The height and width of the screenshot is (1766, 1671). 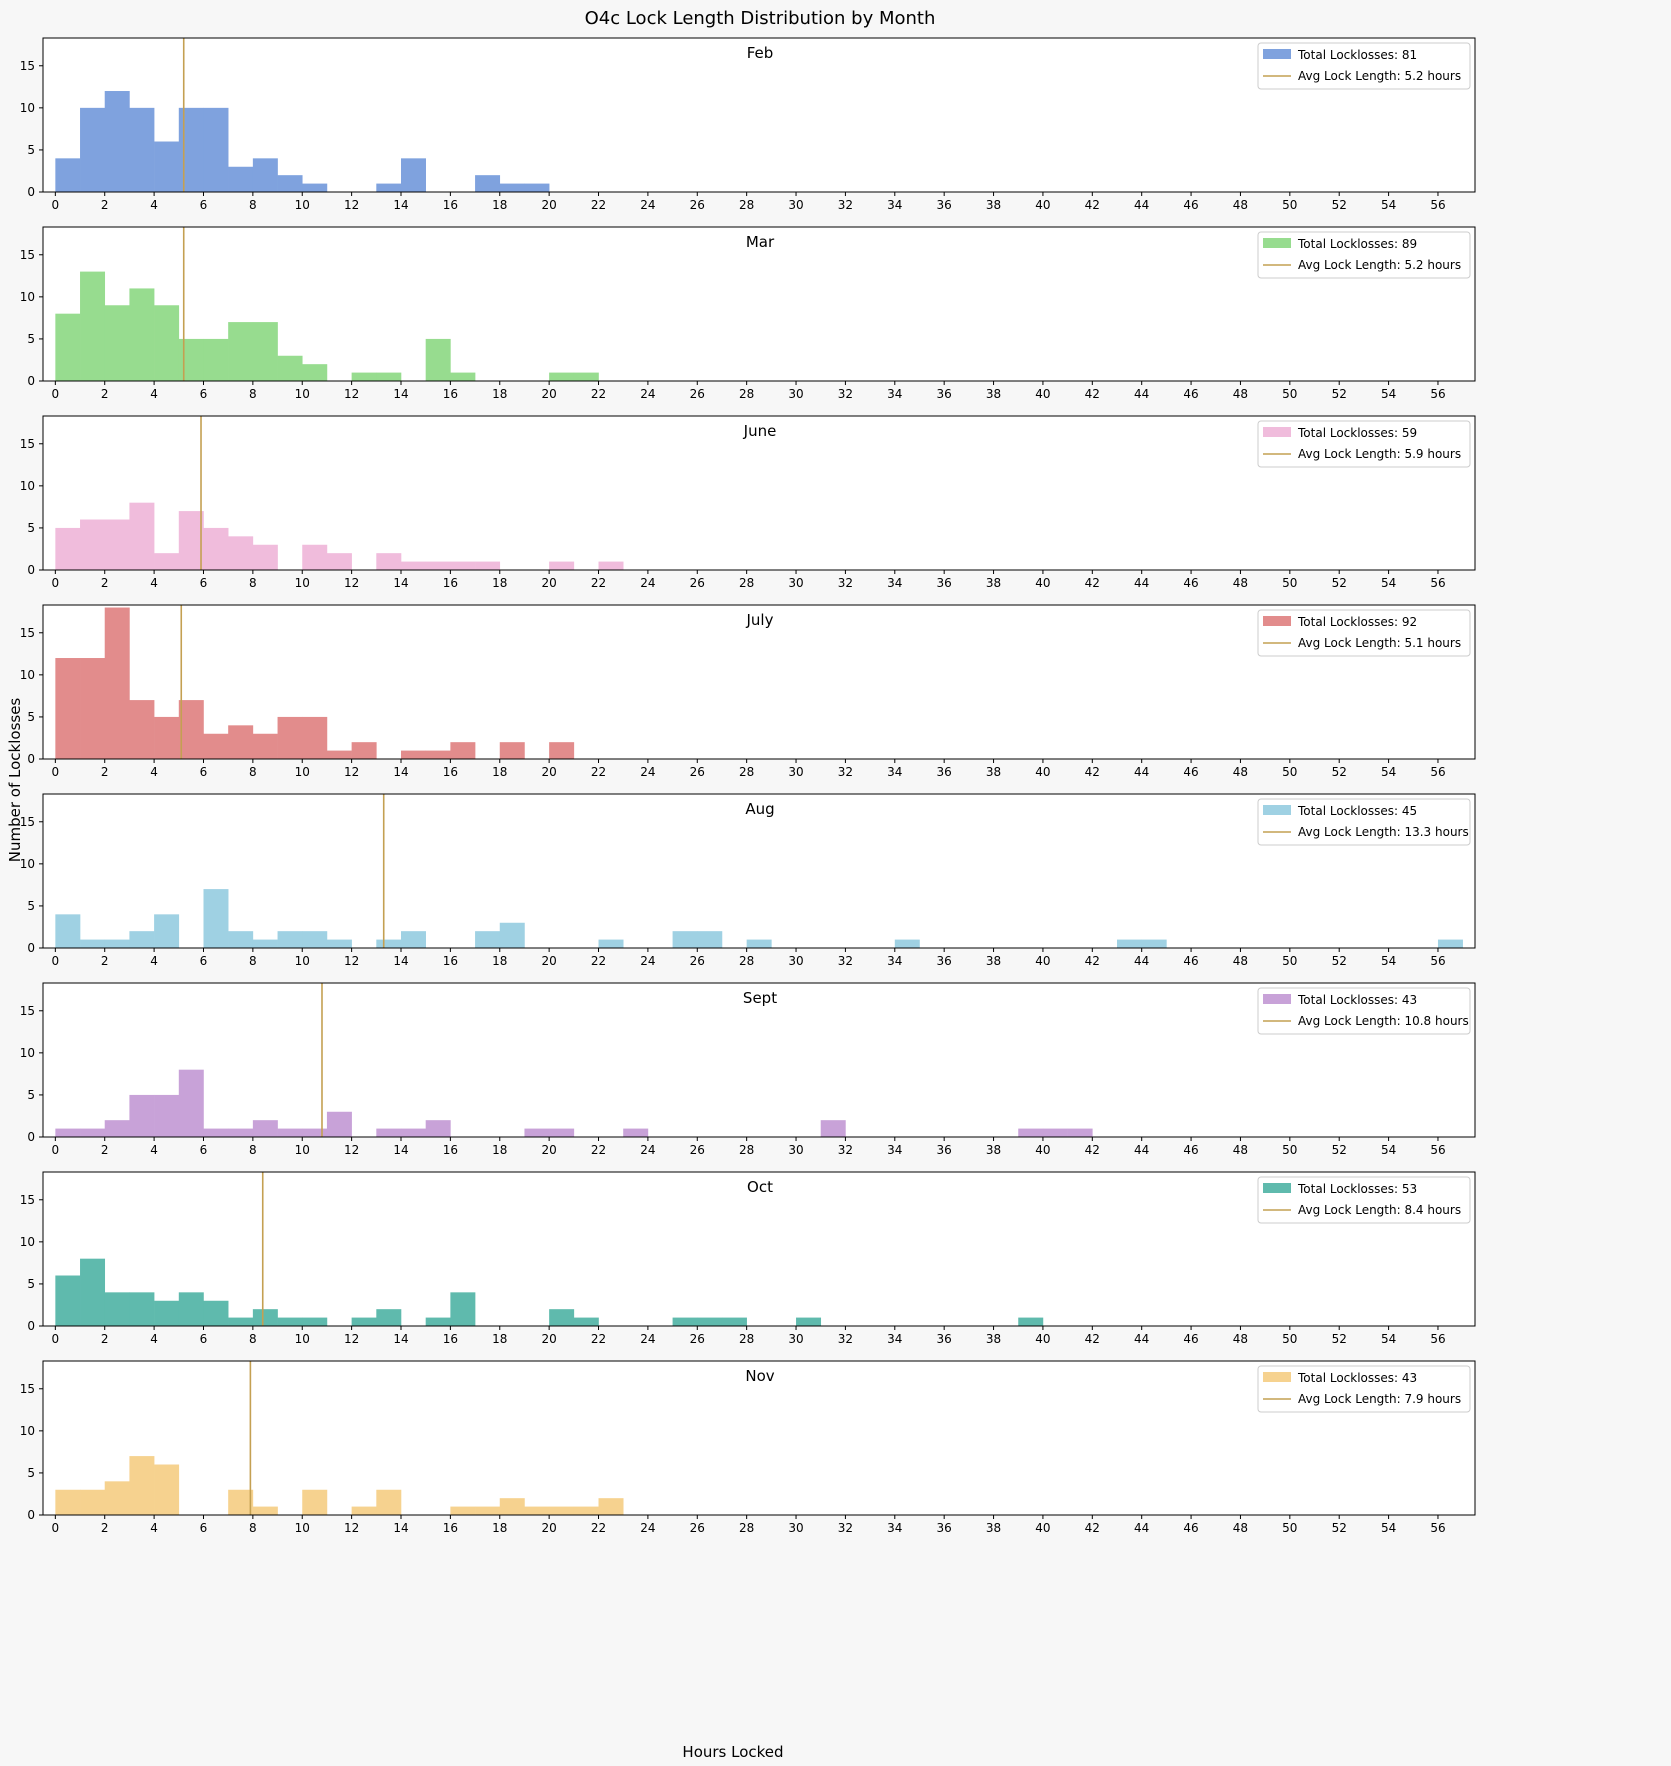 I want to click on legend-avg-label: Avg Lock Length: 7.9 hours, so click(x=1379, y=1399).